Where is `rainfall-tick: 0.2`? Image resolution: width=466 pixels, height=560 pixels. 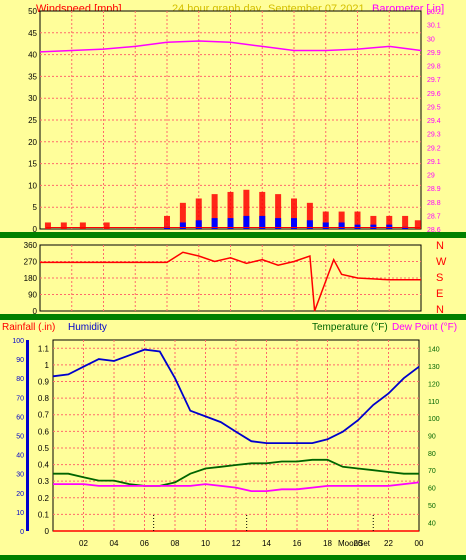
rainfall-tick: 0.2 is located at coordinates (44, 498).